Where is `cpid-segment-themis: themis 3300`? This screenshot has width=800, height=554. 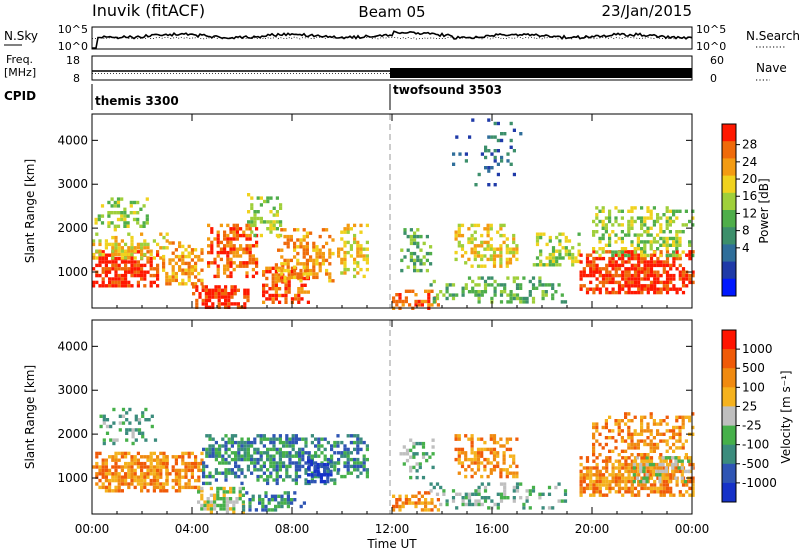
cpid-segment-themis: themis 3300 is located at coordinates (137, 101).